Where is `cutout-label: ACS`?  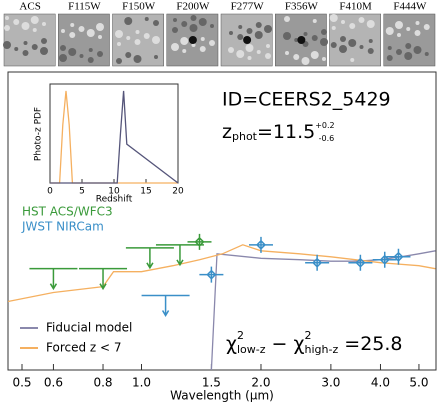 cutout-label: ACS is located at coordinates (29, 7).